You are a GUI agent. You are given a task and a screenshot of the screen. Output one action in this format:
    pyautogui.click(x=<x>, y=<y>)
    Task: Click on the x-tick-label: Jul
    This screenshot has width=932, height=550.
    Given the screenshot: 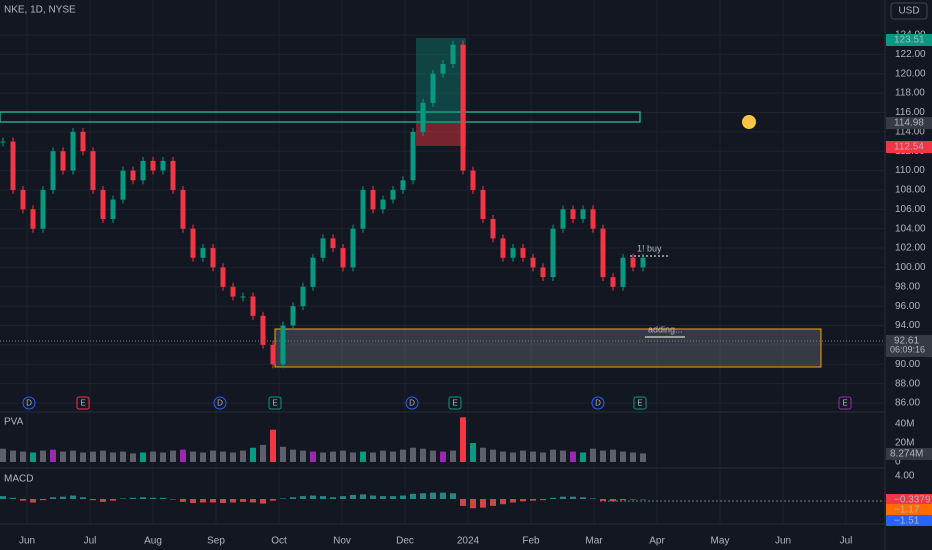 What is the action you would take?
    pyautogui.click(x=90, y=541)
    